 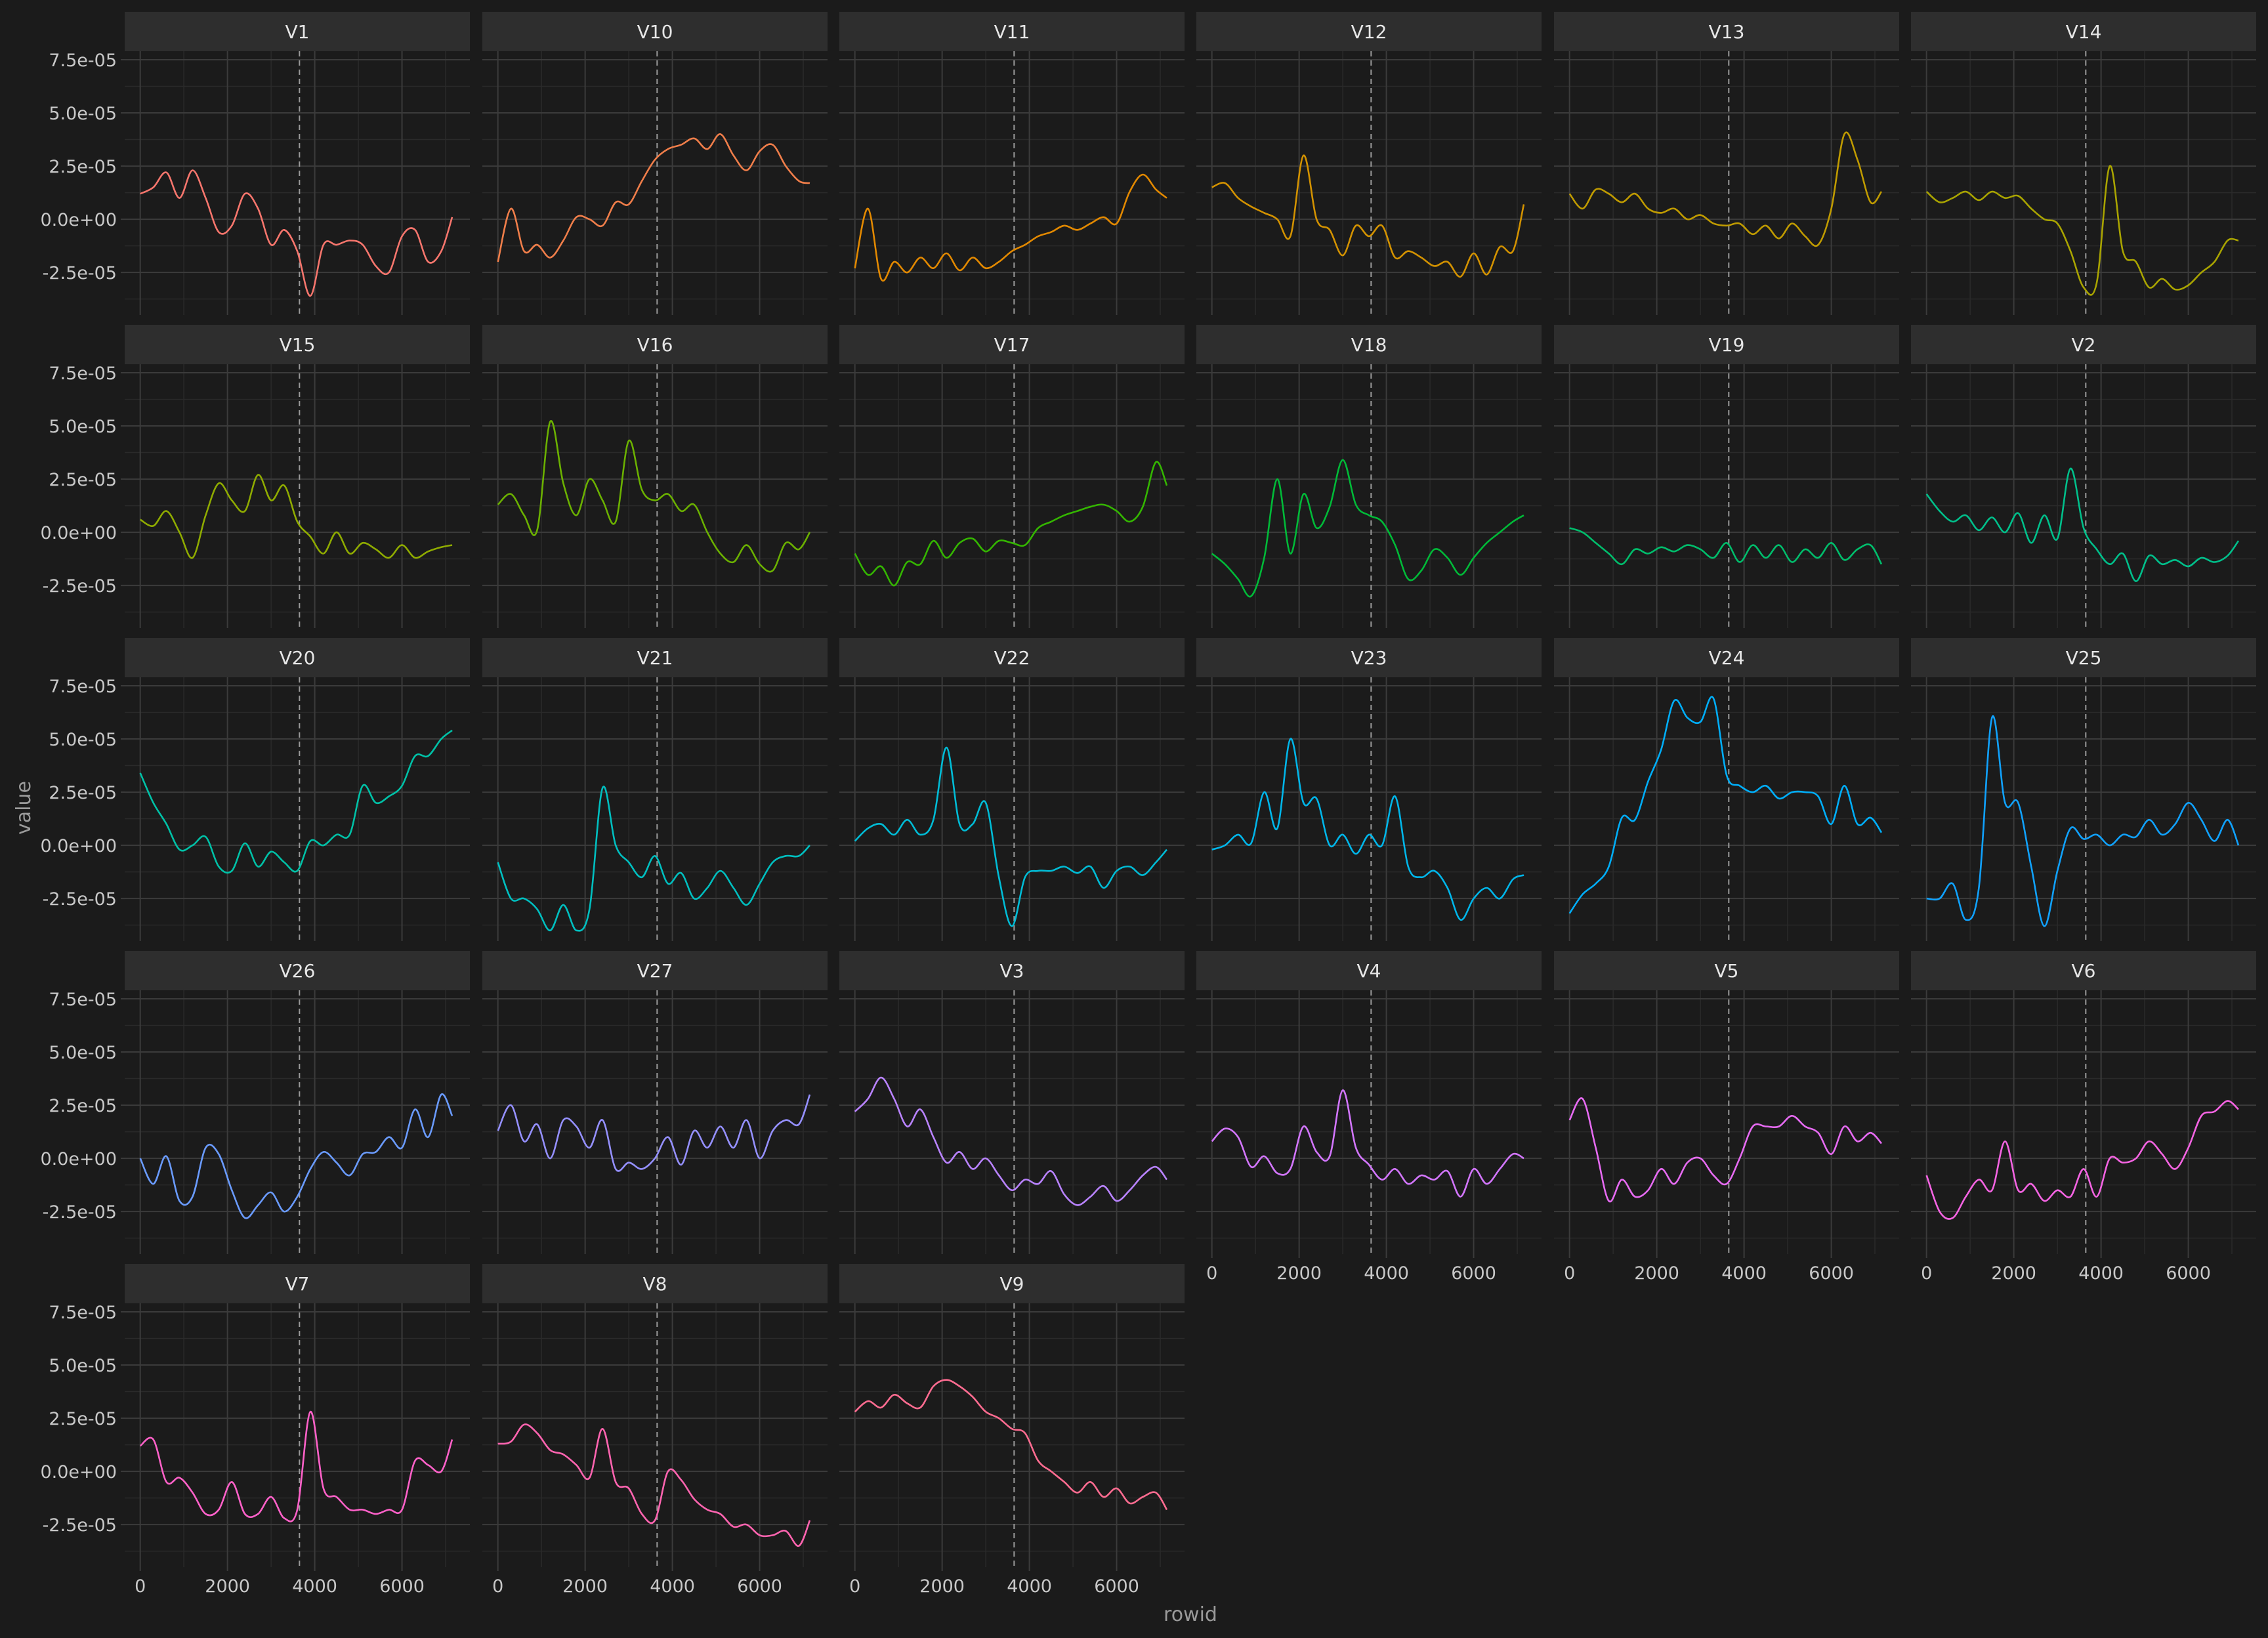 What do you see at coordinates (1369, 345) in the screenshot?
I see `facet-strip-label: V18` at bounding box center [1369, 345].